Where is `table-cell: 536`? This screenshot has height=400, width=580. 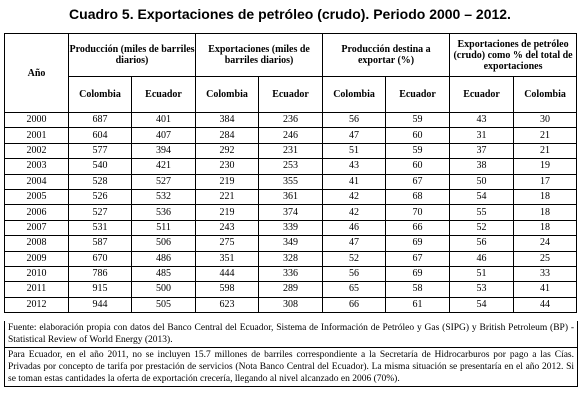
table-cell: 536 is located at coordinates (163, 212).